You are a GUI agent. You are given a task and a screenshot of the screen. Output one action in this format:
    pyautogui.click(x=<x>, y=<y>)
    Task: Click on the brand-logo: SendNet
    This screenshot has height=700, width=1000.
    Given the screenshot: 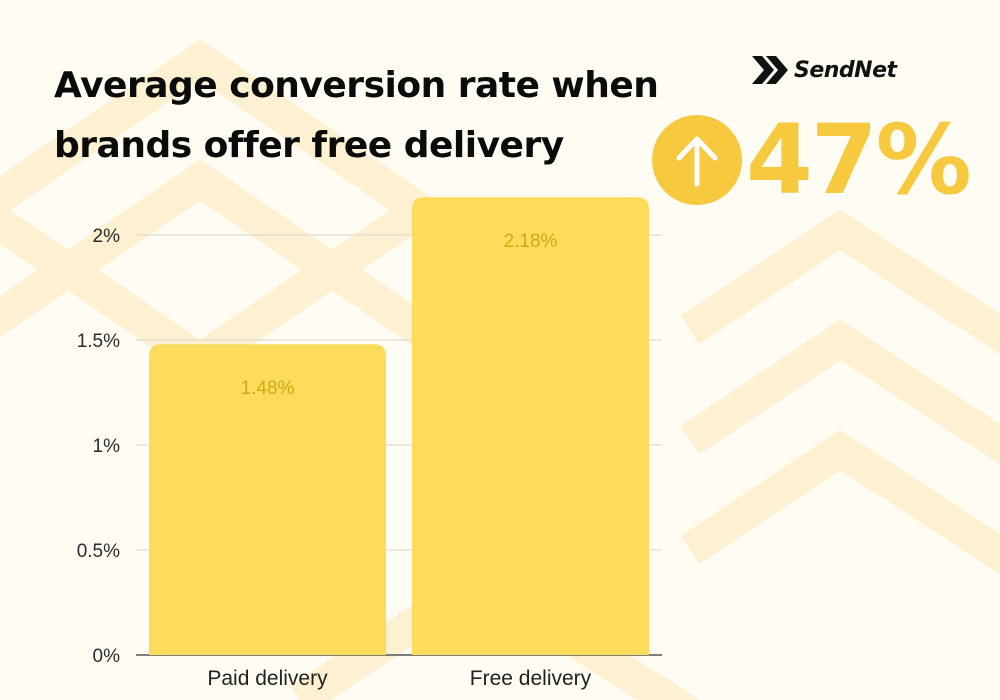 What is the action you would take?
    pyautogui.click(x=824, y=70)
    